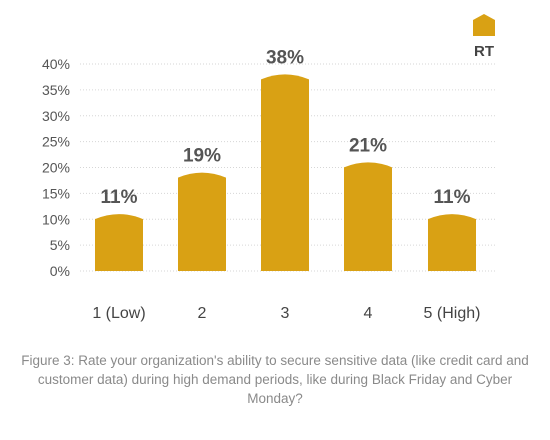  What do you see at coordinates (56, 219) in the screenshot?
I see `y-tick-label: 10%` at bounding box center [56, 219].